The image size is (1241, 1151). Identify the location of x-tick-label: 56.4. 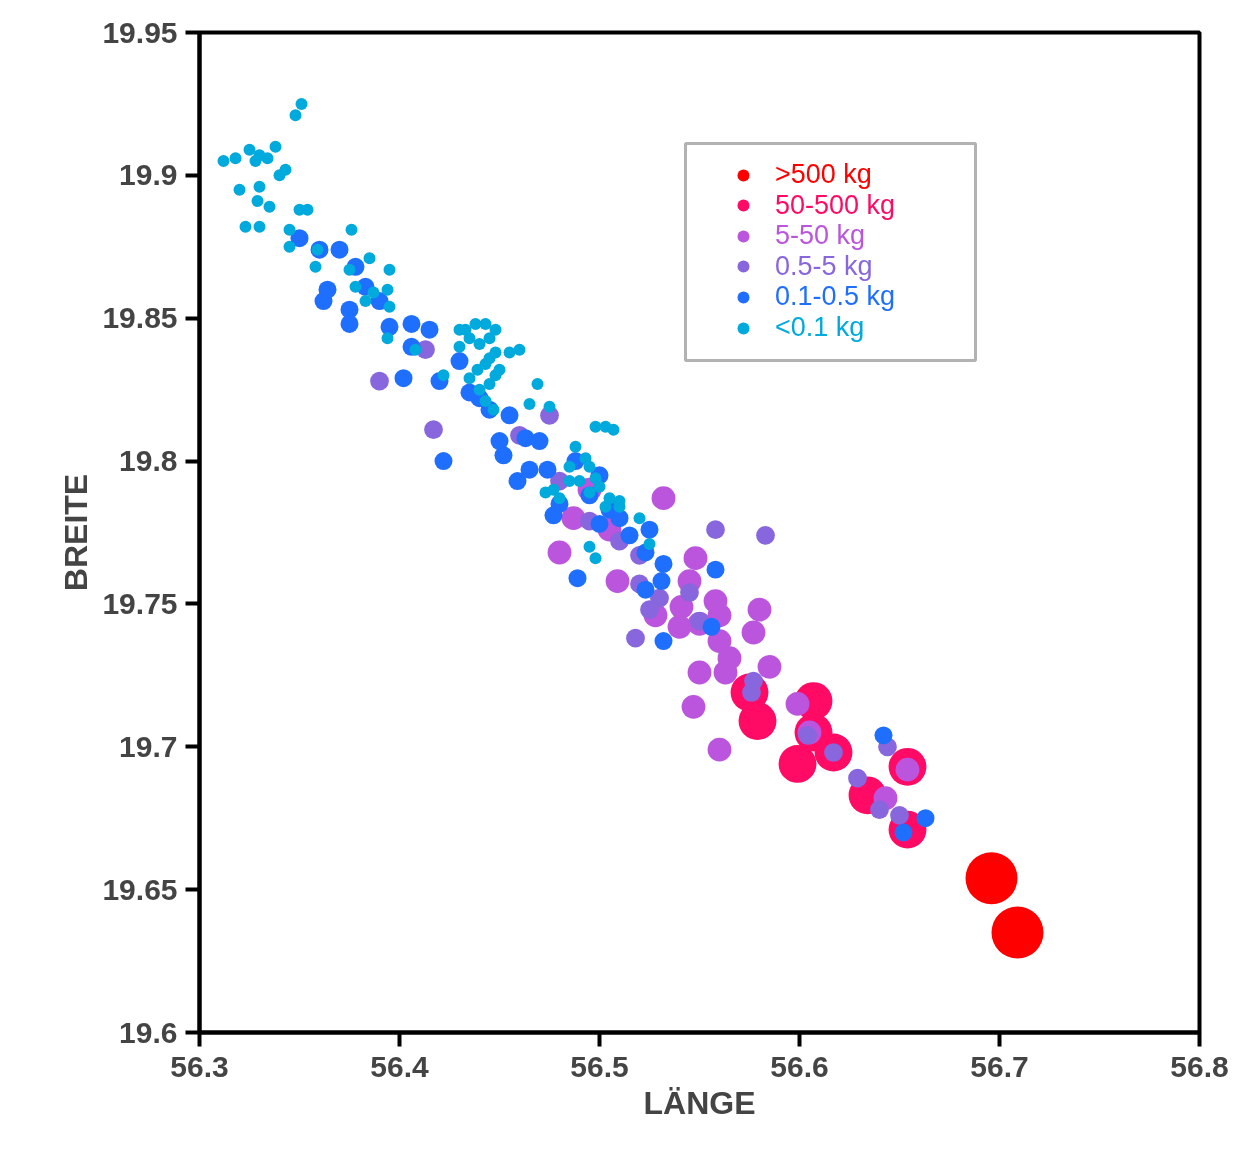
(400, 1066).